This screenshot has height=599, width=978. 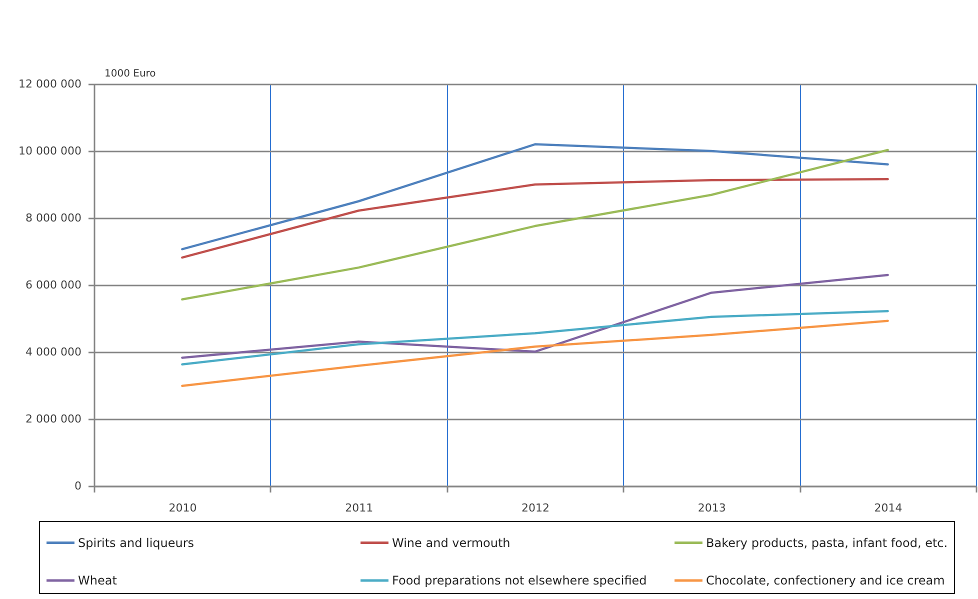 What do you see at coordinates (50, 84) in the screenshot?
I see `y-tick-label: 12 000 000` at bounding box center [50, 84].